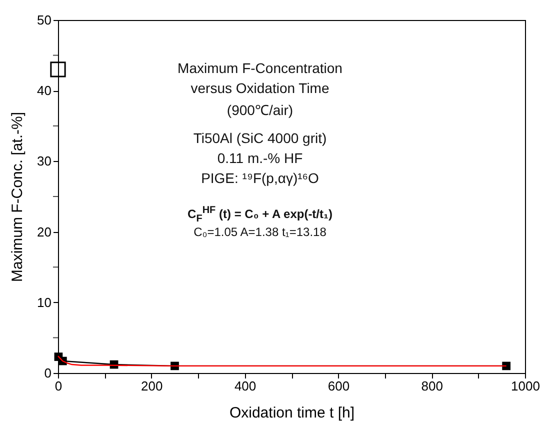 The height and width of the screenshot is (425, 540). What do you see at coordinates (260, 158) in the screenshot?
I see `annotation: 0.11 m.-% HF` at bounding box center [260, 158].